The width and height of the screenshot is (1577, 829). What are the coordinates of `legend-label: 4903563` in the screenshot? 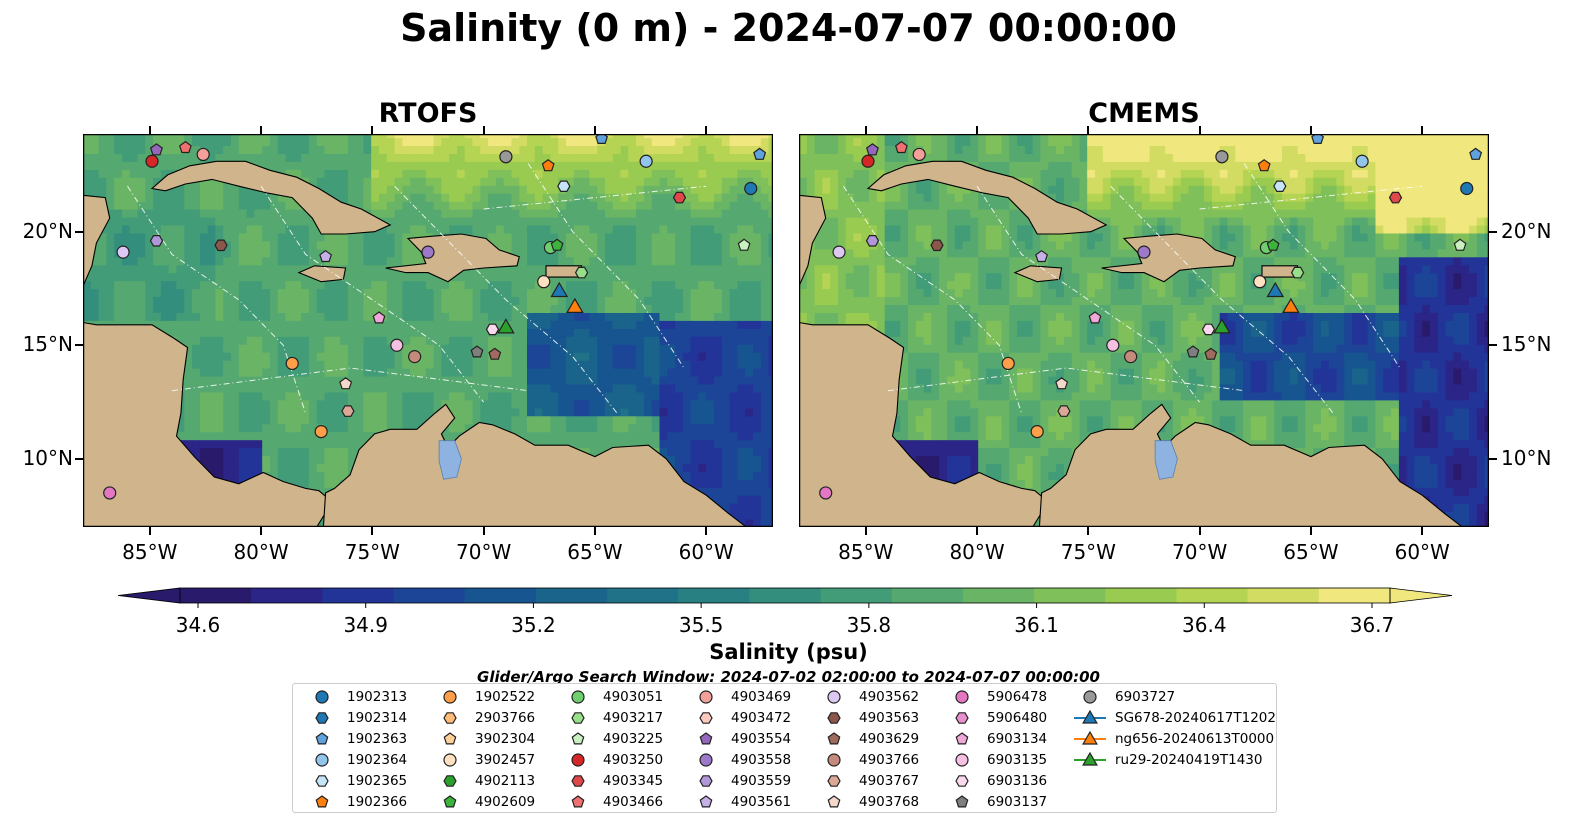 It's located at (889, 718).